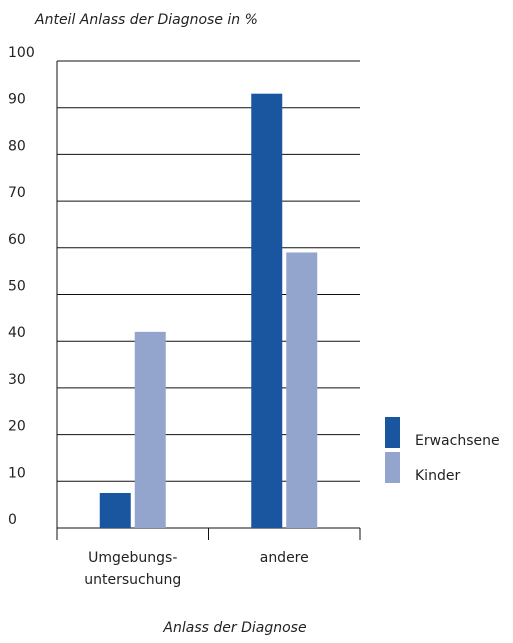 Image resolution: width=513 pixels, height=643 pixels. What do you see at coordinates (17, 146) in the screenshot?
I see `y-tick-label: 80` at bounding box center [17, 146].